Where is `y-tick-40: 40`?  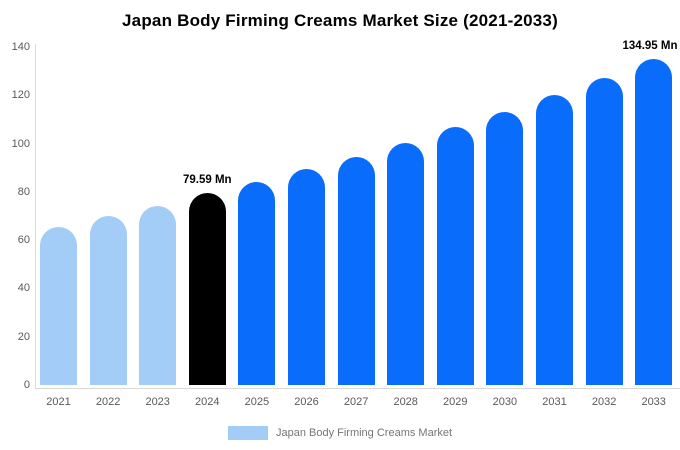
y-tick-40: 40 is located at coordinates (23, 288).